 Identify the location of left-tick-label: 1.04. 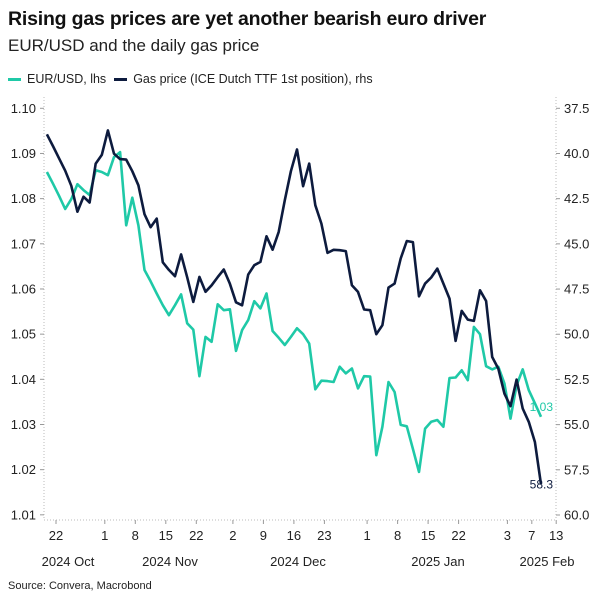
(23, 379).